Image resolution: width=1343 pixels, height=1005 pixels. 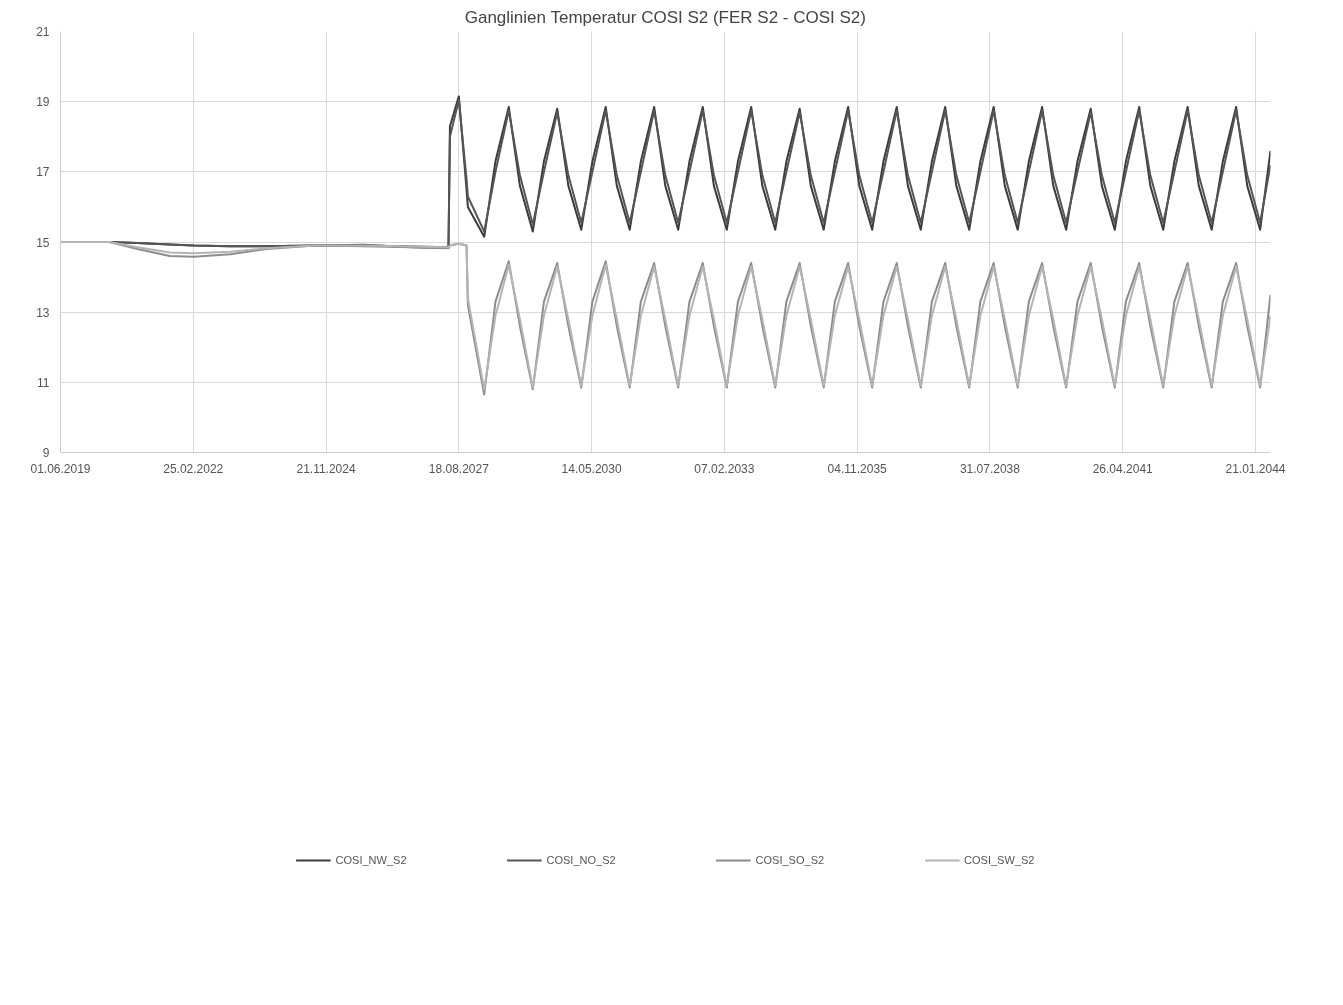 I want to click on y-tick-label: 13, so click(x=43, y=312).